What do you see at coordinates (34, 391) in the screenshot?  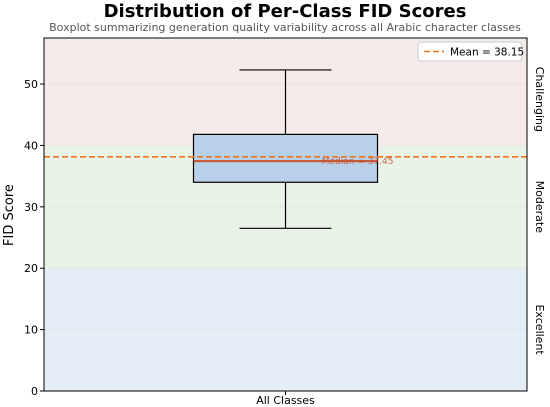 I see `y-tick-label: 0` at bounding box center [34, 391].